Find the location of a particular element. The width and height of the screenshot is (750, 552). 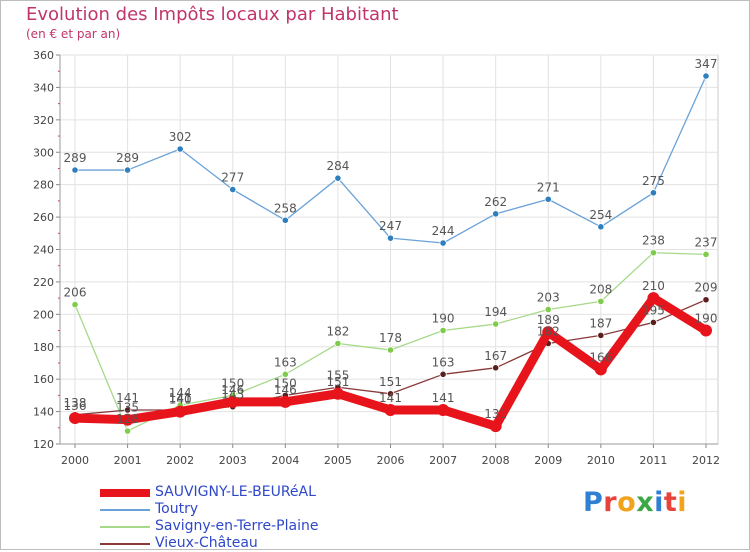

data-label: 163 is located at coordinates (285, 362).